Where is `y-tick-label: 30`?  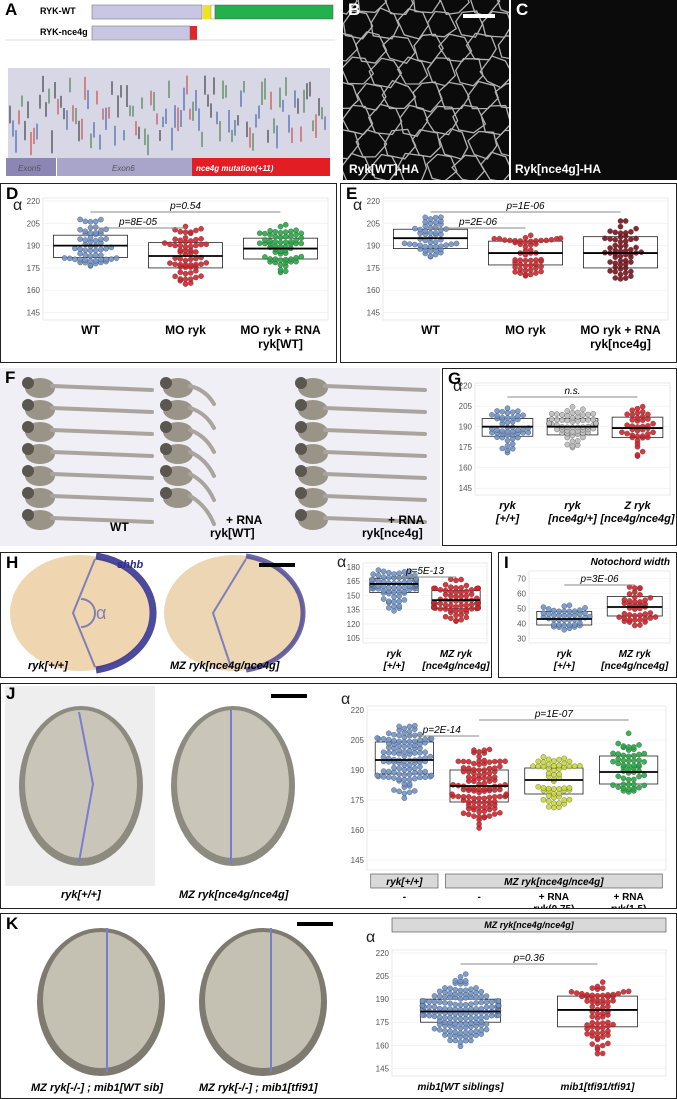
y-tick-label: 30 is located at coordinates (521, 639).